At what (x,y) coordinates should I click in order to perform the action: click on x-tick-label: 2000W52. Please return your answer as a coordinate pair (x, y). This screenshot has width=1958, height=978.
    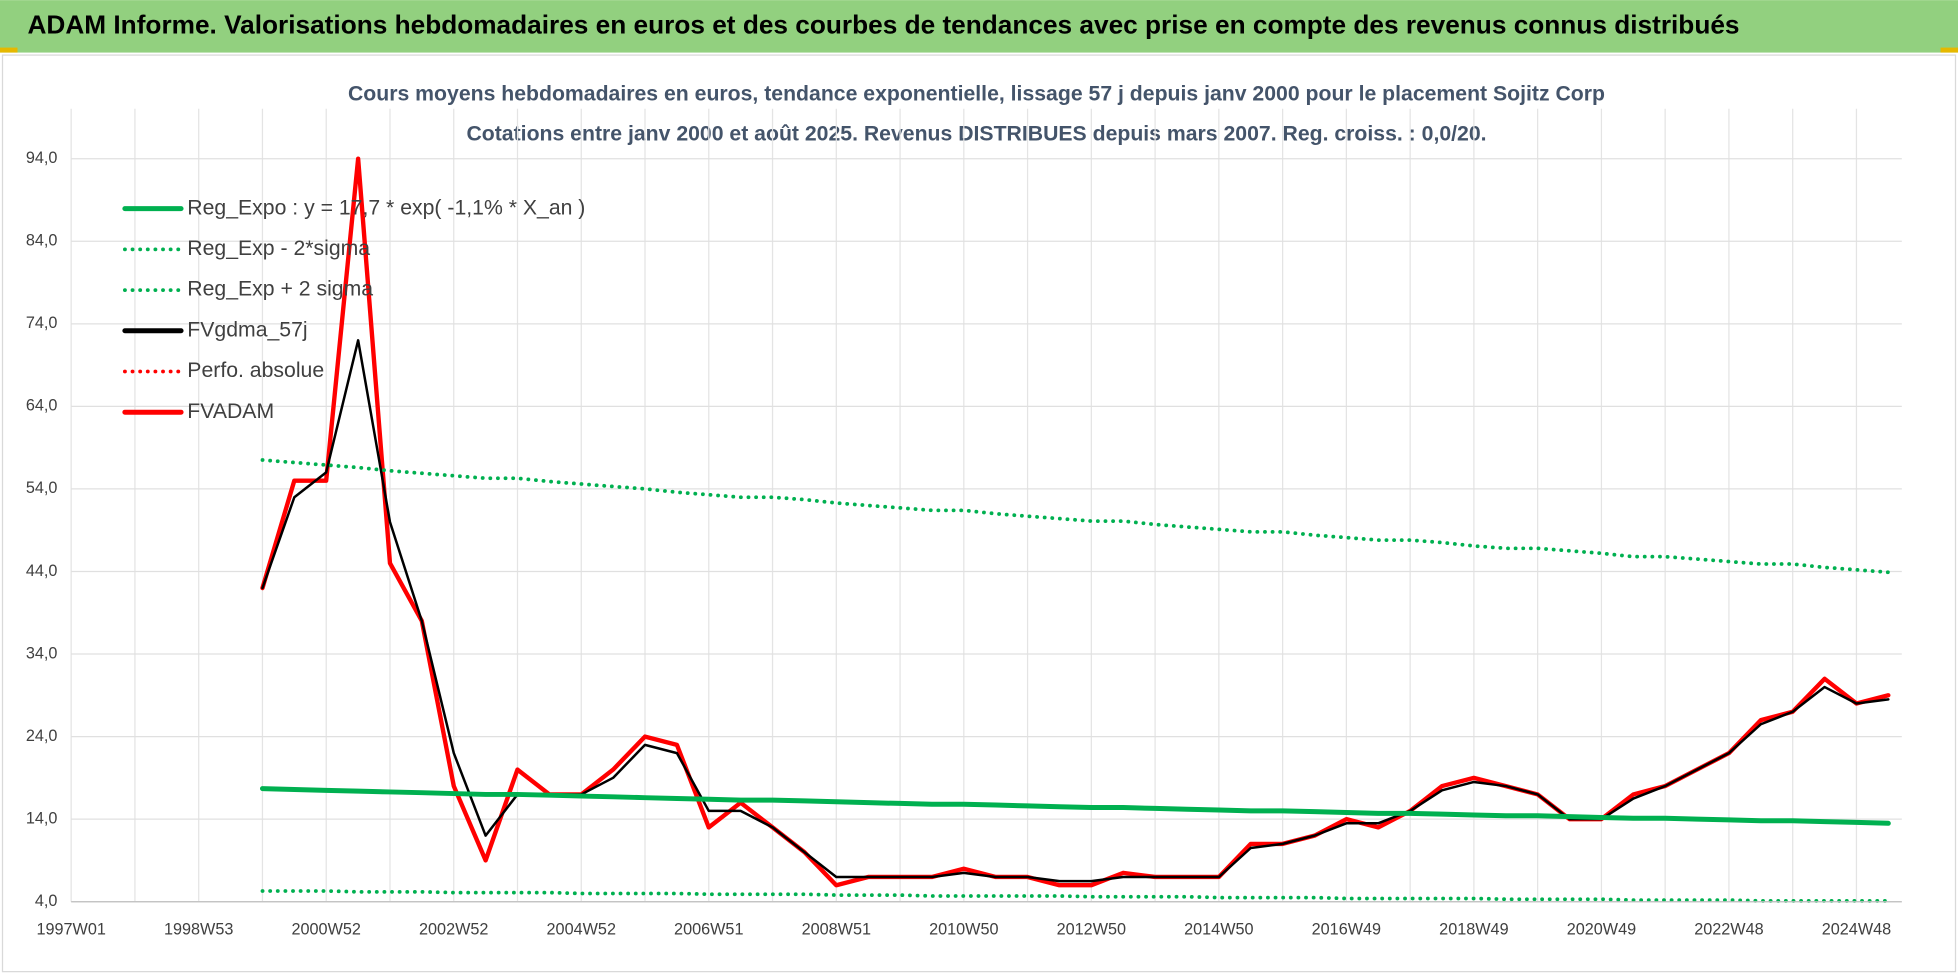
    Looking at the image, I should click on (325, 930).